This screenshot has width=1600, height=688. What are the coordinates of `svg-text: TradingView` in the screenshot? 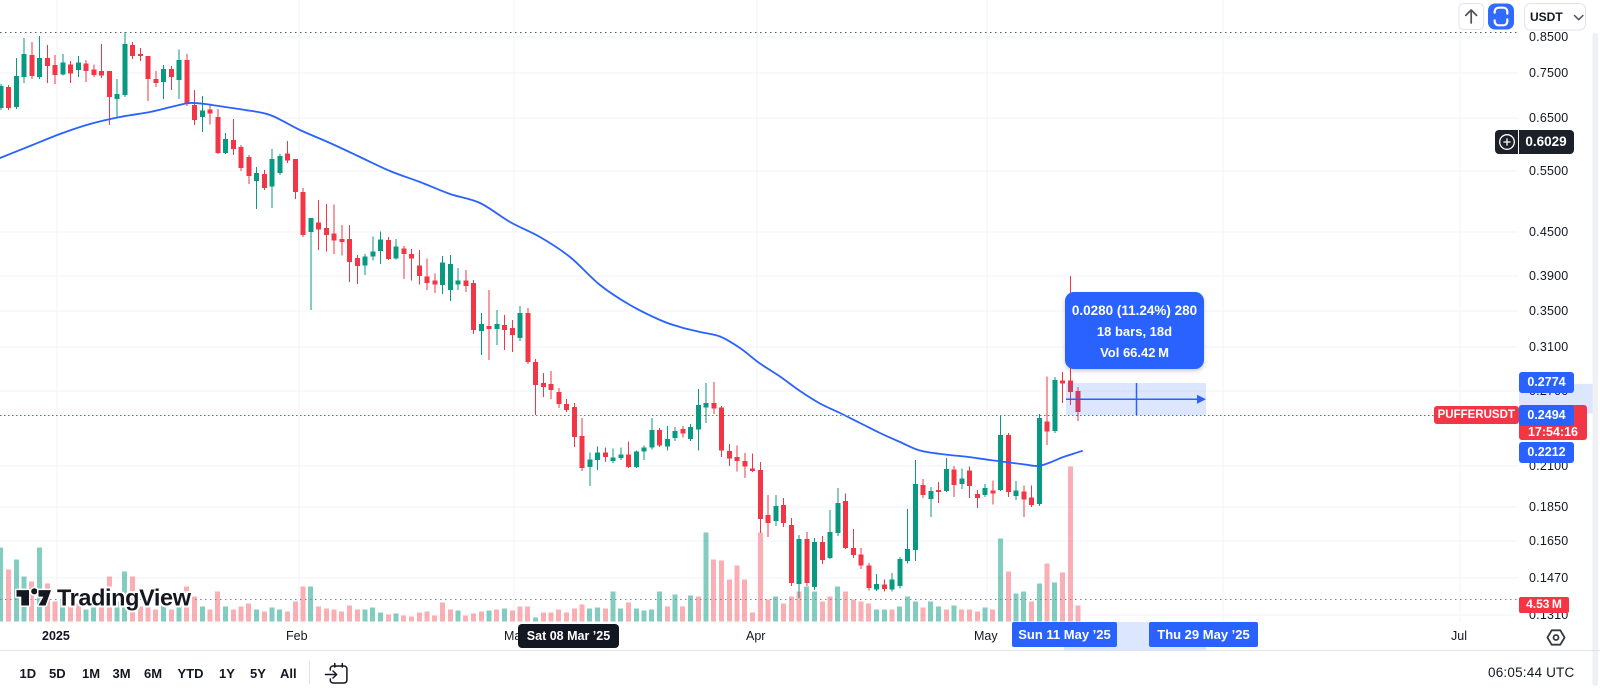 It's located at (124, 598).